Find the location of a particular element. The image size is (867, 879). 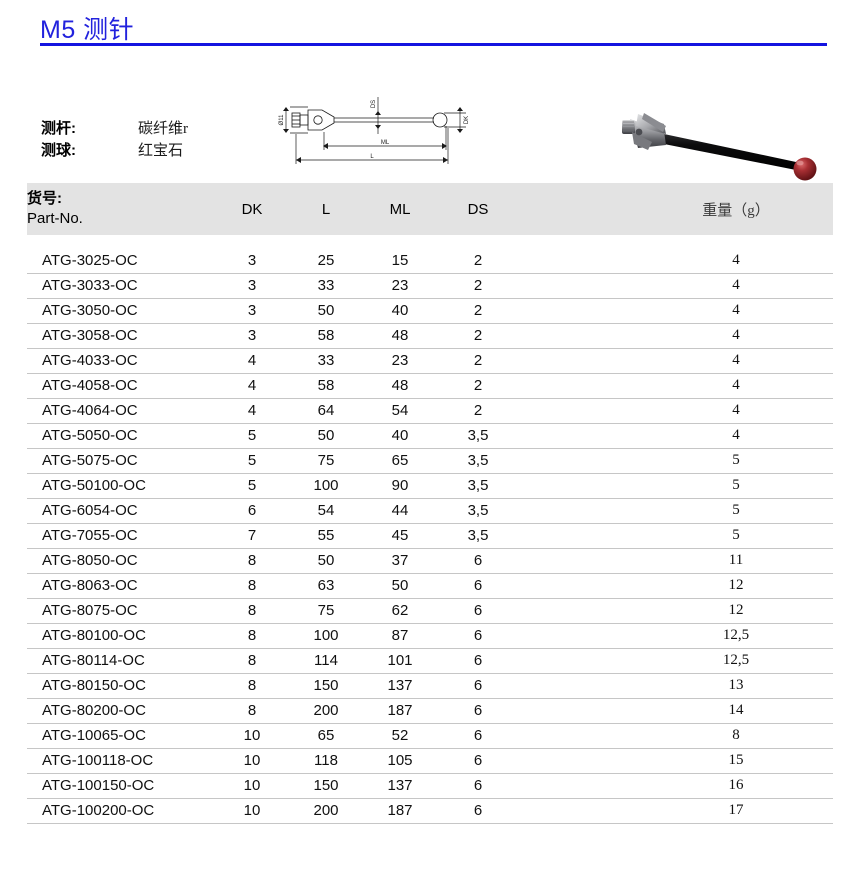

label-shank-diameter: Ø11 is located at coordinates (282, 120).